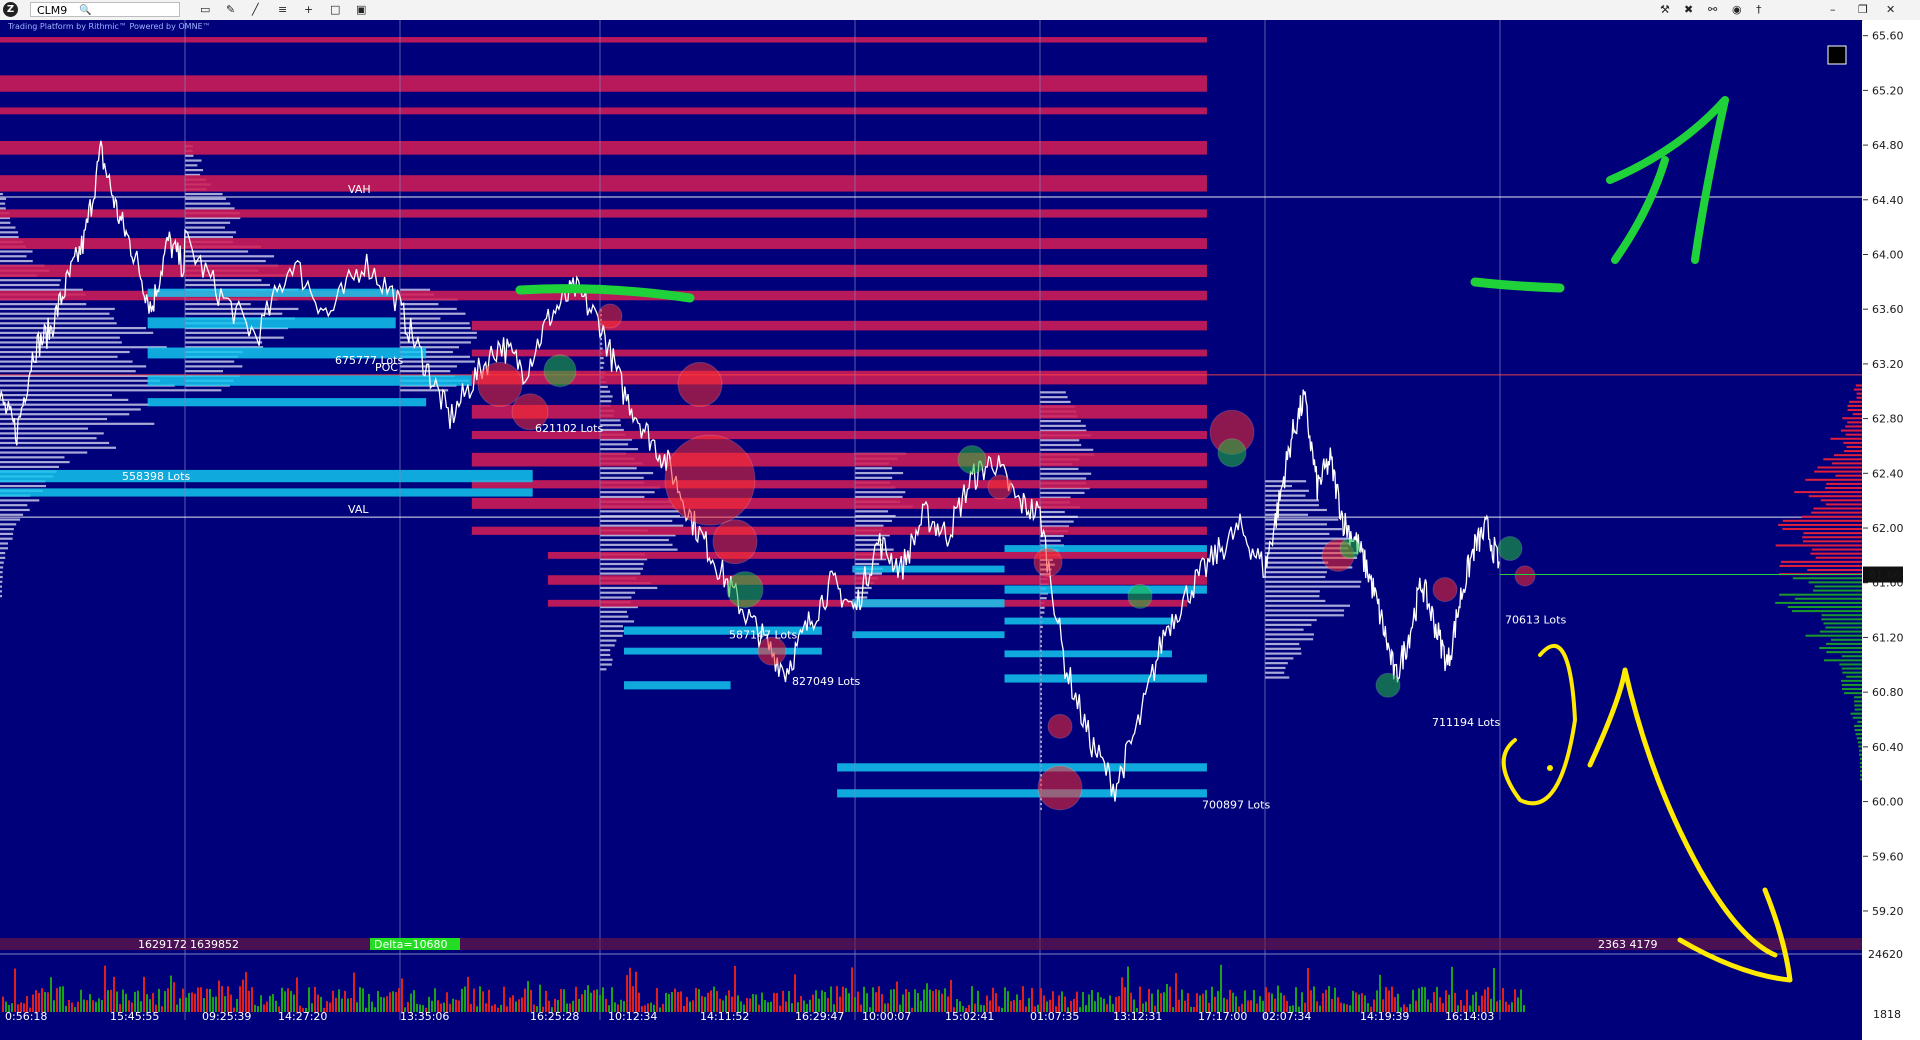 The height and width of the screenshot is (1040, 1920). I want to click on minimize-icon: –, so click(1833, 9).